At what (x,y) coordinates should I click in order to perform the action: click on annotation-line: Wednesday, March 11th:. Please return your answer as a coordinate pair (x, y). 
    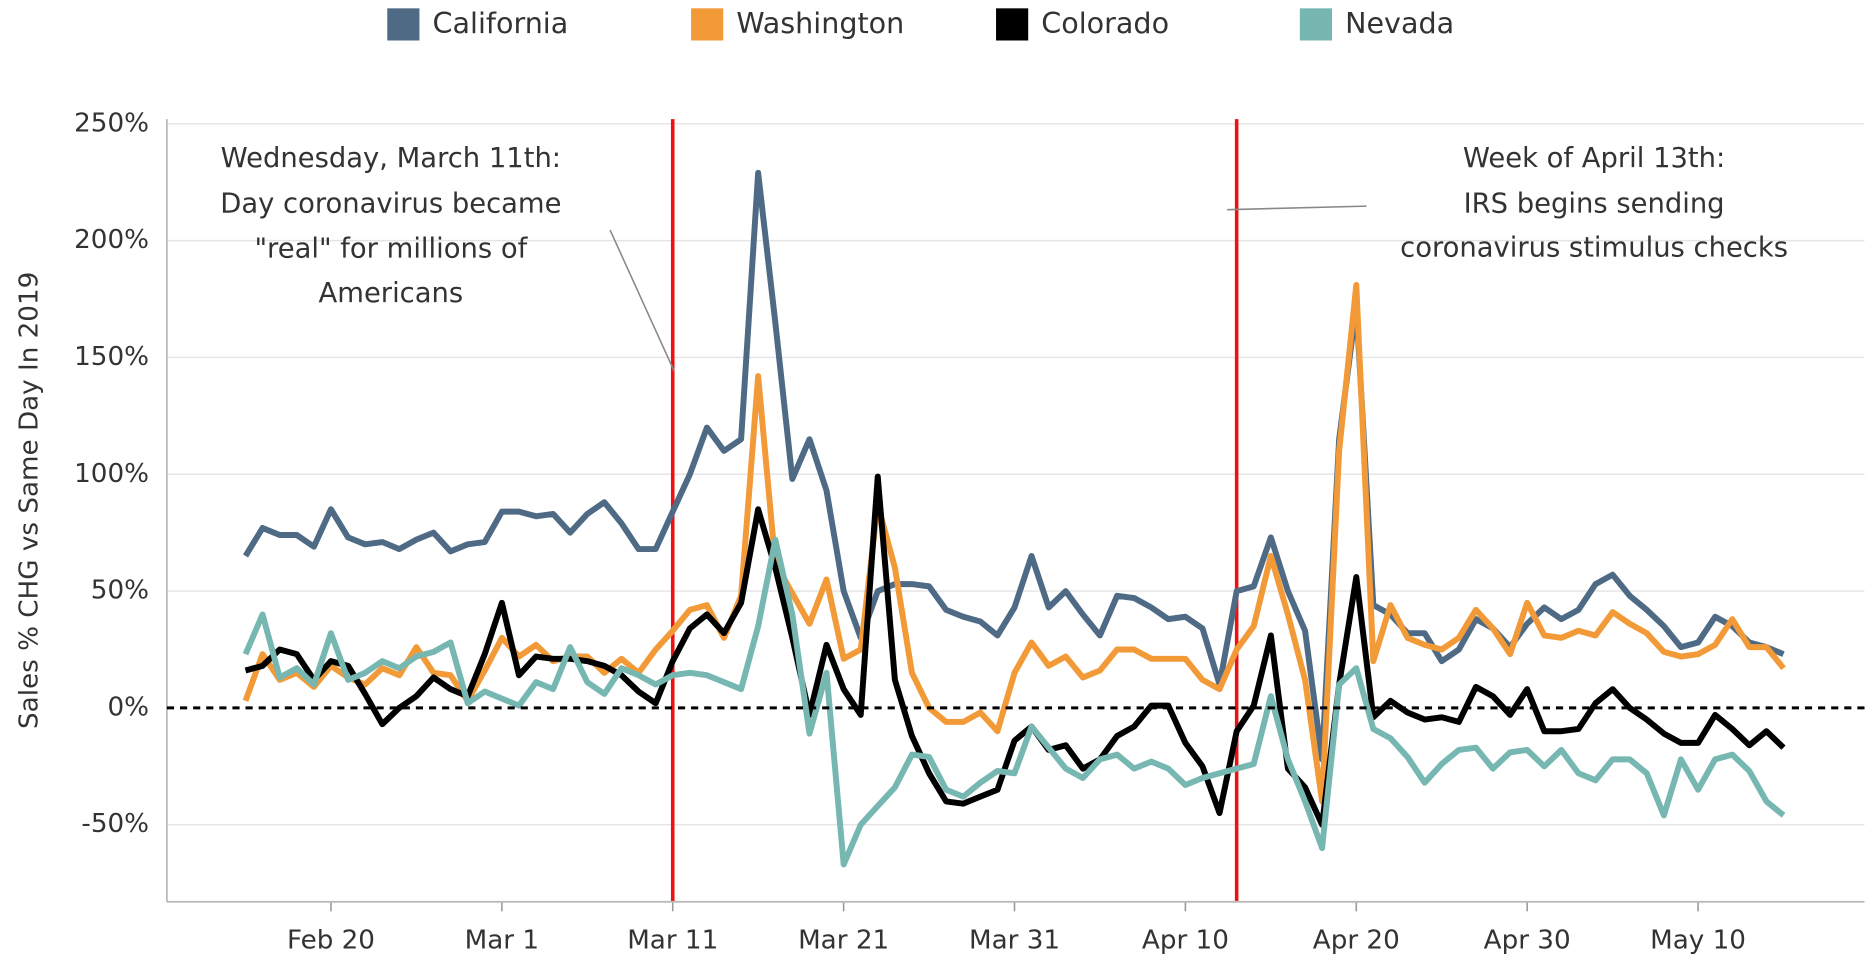
    Looking at the image, I should click on (391, 158).